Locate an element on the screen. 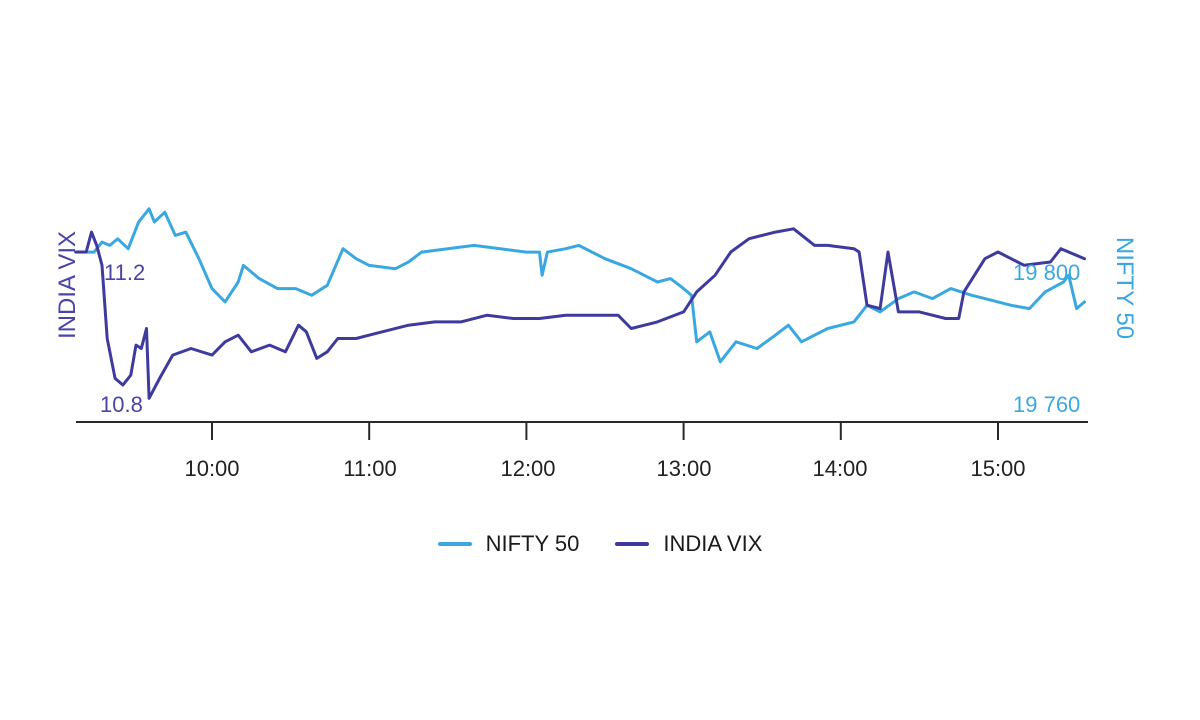 The height and width of the screenshot is (720, 1200). nifty-50-swatch-icon is located at coordinates (454, 544).